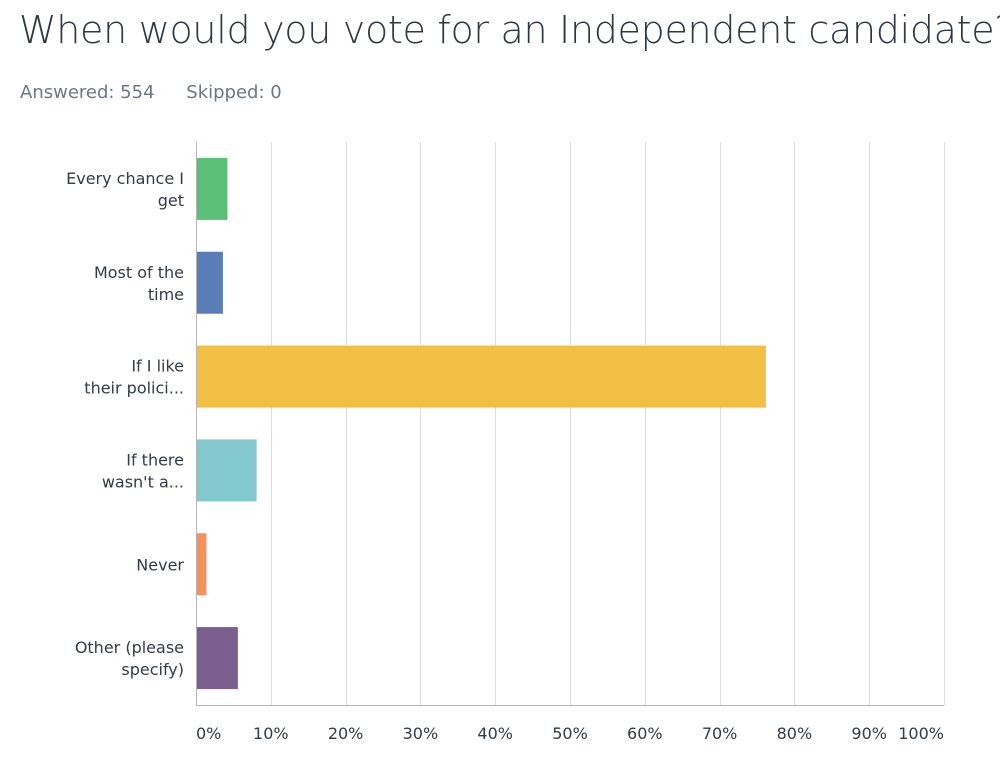 This screenshot has width=1000, height=767. What do you see at coordinates (208, 733) in the screenshot?
I see `x-tick-label: 0%` at bounding box center [208, 733].